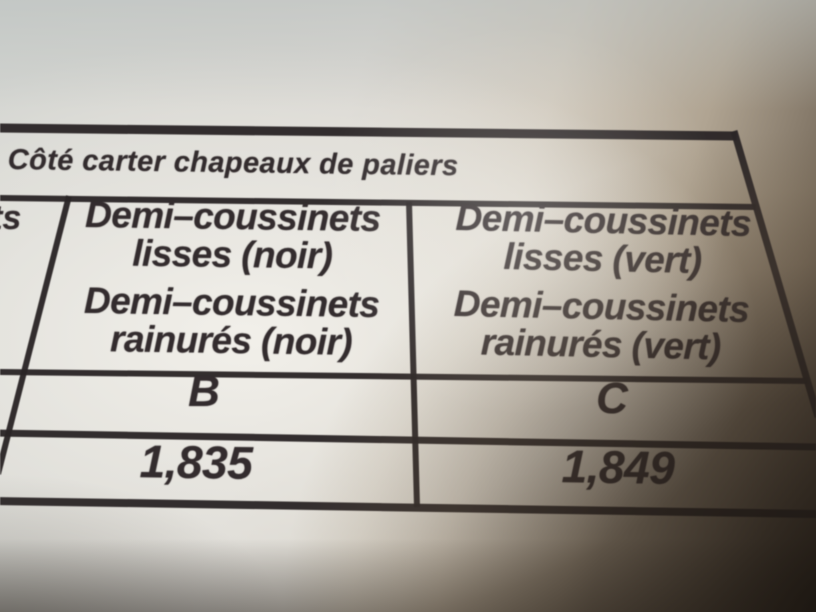 The image size is (816, 612). Describe the element at coordinates (204, 391) in the screenshot. I see `class-code-cell-b: B` at that location.